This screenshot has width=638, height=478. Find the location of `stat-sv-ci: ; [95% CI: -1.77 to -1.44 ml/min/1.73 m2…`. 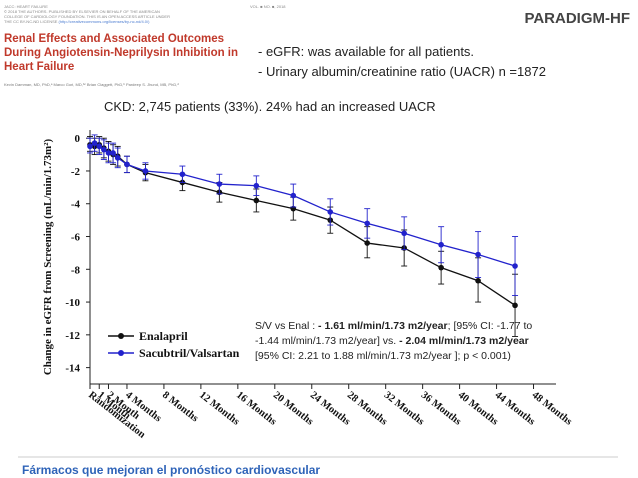

stat-sv-ci: ; [95% CI: -1.77 to -1.44 ml/min/1.73 m2… is located at coordinates (394, 333).